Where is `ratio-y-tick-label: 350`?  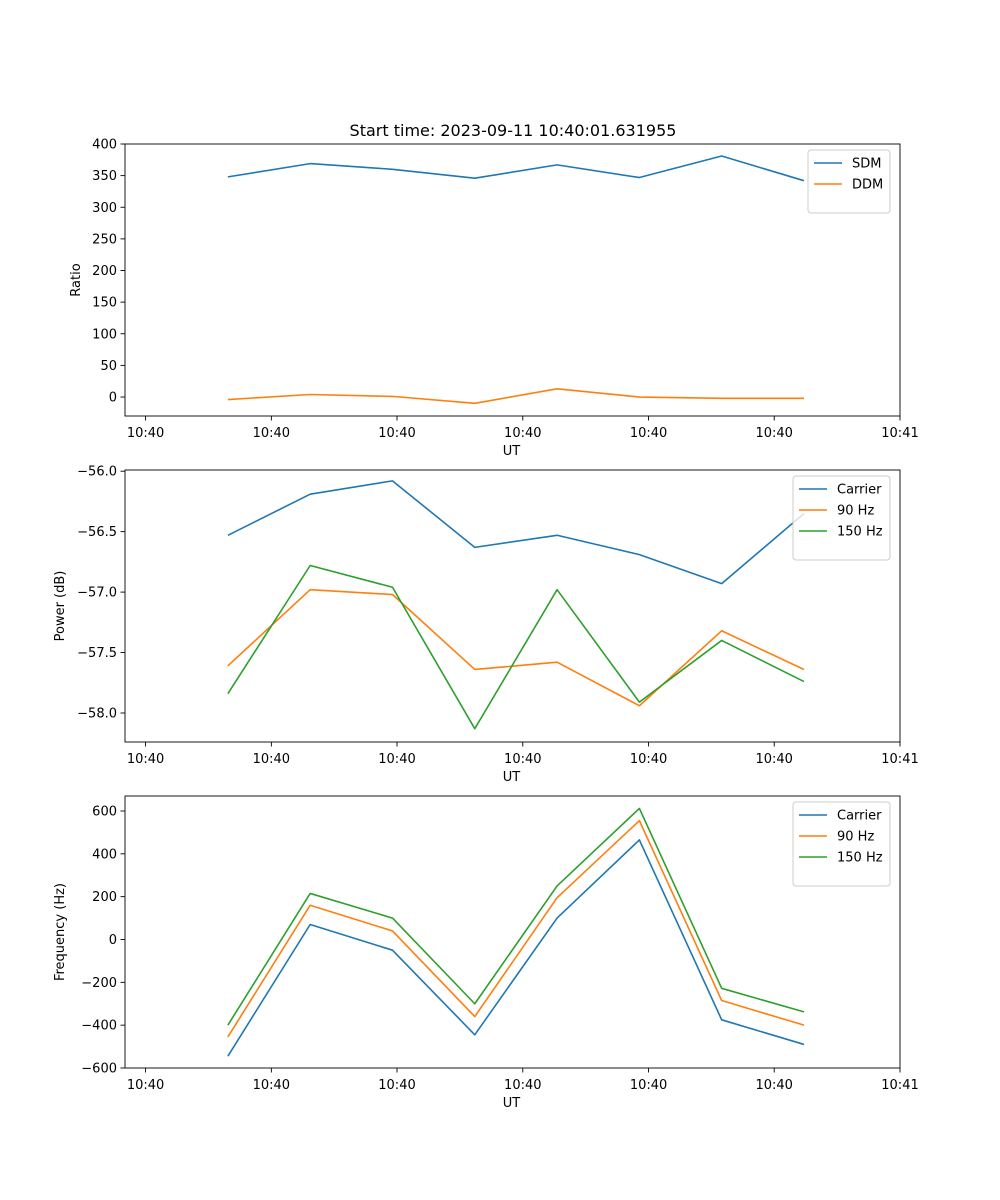 ratio-y-tick-label: 350 is located at coordinates (104, 176).